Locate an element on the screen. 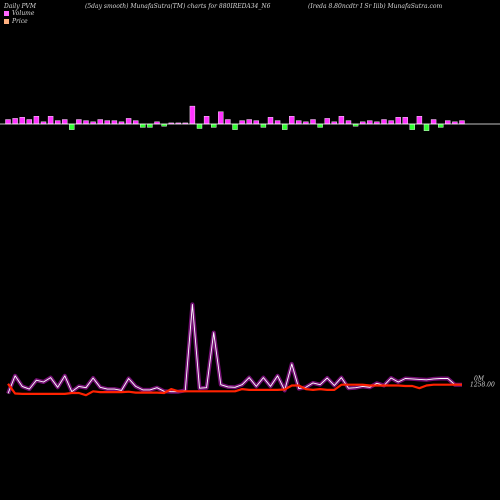 This screenshot has height=500, width=500. legend-volume-swatch is located at coordinates (6, 13).